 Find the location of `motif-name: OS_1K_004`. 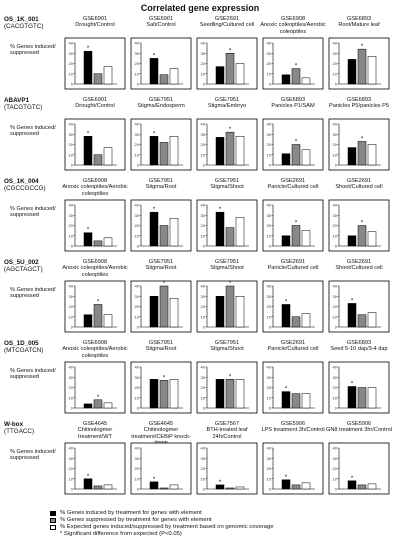

motif-name: OS_1K_004 is located at coordinates (21, 181).